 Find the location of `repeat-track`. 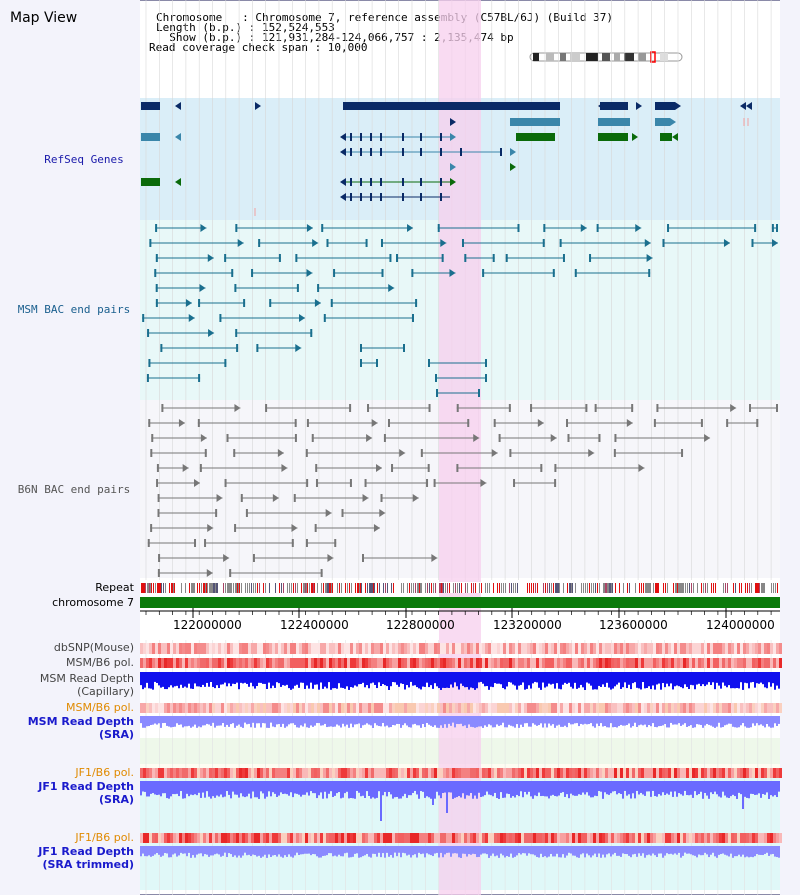

repeat-track is located at coordinates (459, 588).